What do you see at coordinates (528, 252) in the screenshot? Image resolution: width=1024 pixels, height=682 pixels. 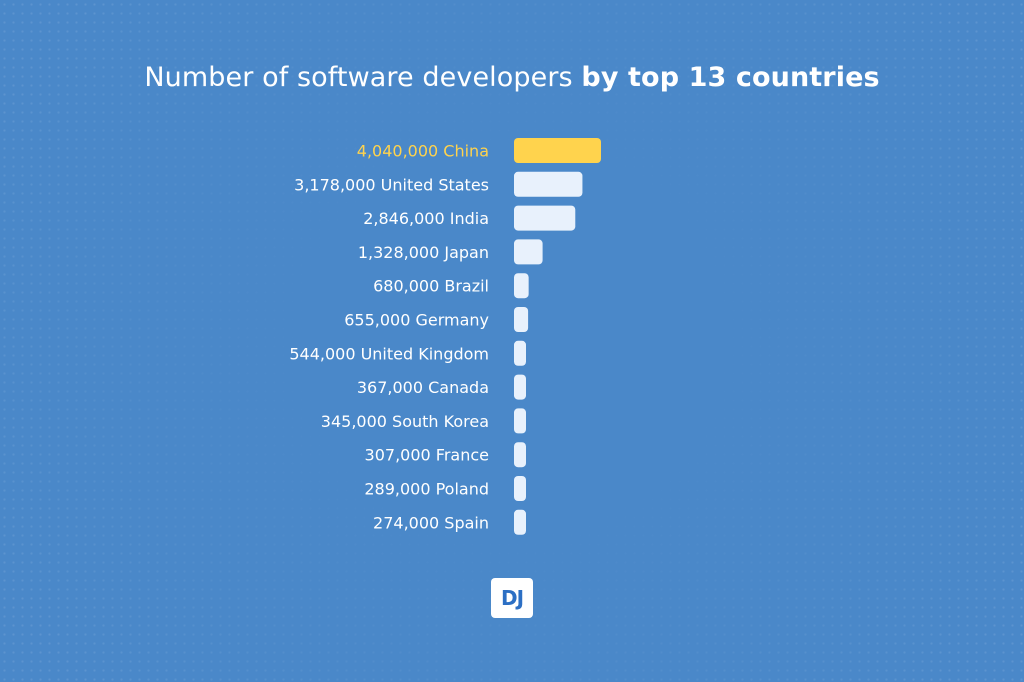 I see `bar-japan` at bounding box center [528, 252].